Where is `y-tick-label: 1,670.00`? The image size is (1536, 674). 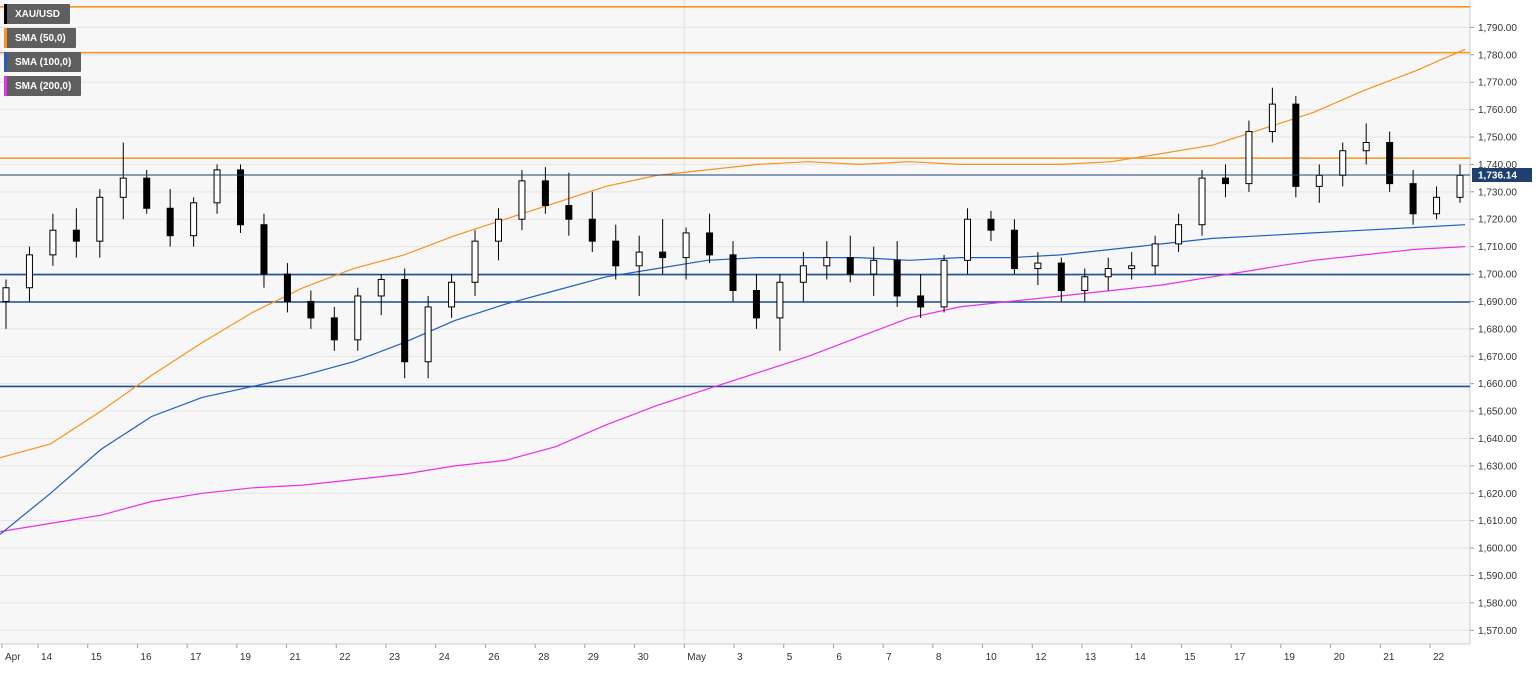 y-tick-label: 1,670.00 is located at coordinates (1497, 357).